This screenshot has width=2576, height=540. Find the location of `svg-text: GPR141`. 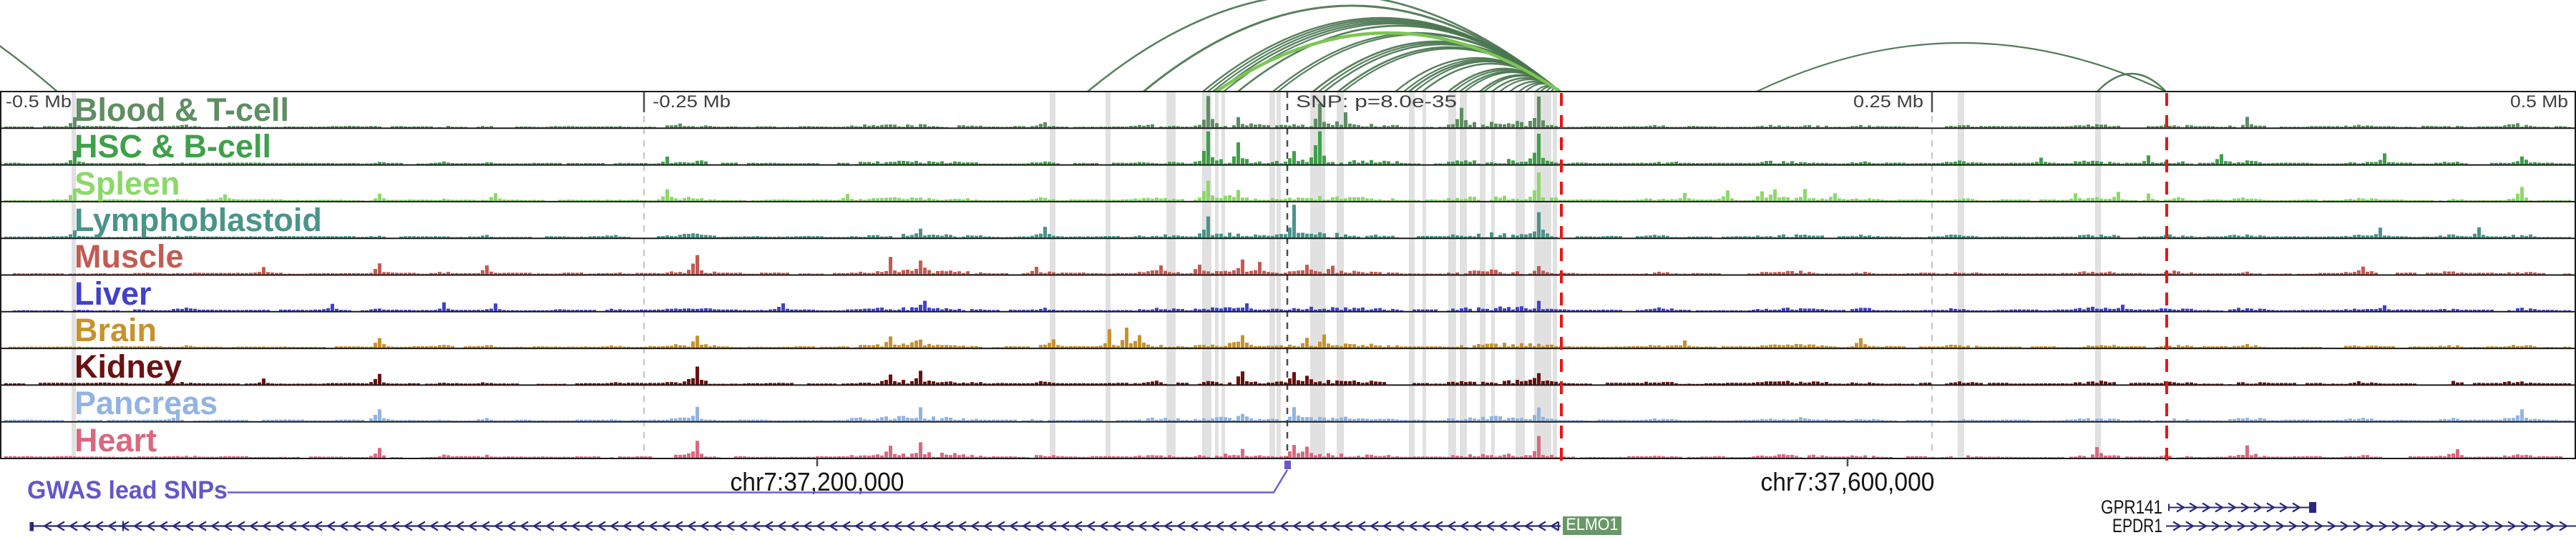

svg-text: GPR141 is located at coordinates (2131, 507).